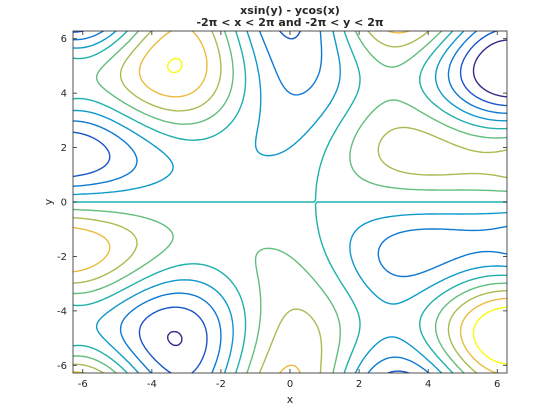 The height and width of the screenshot is (420, 560). I want to click on x-tick-label: 0, so click(290, 384).